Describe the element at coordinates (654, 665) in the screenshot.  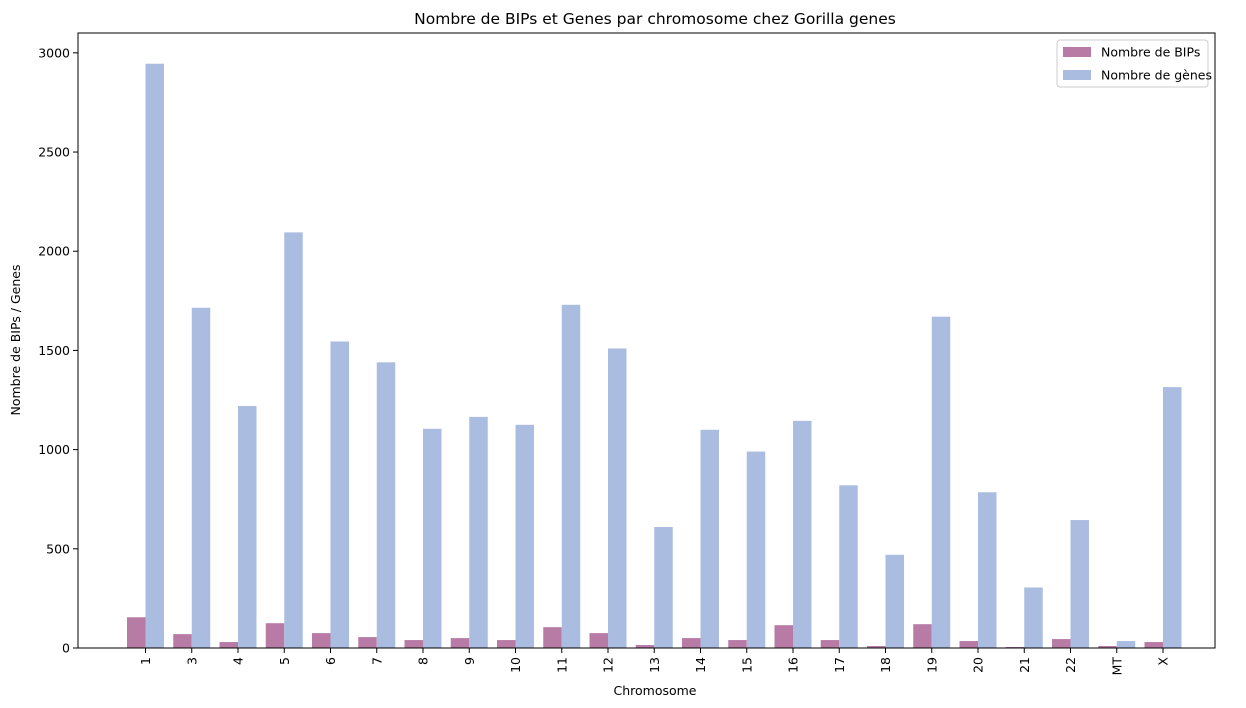
I see `x-tick-label: 13` at that location.